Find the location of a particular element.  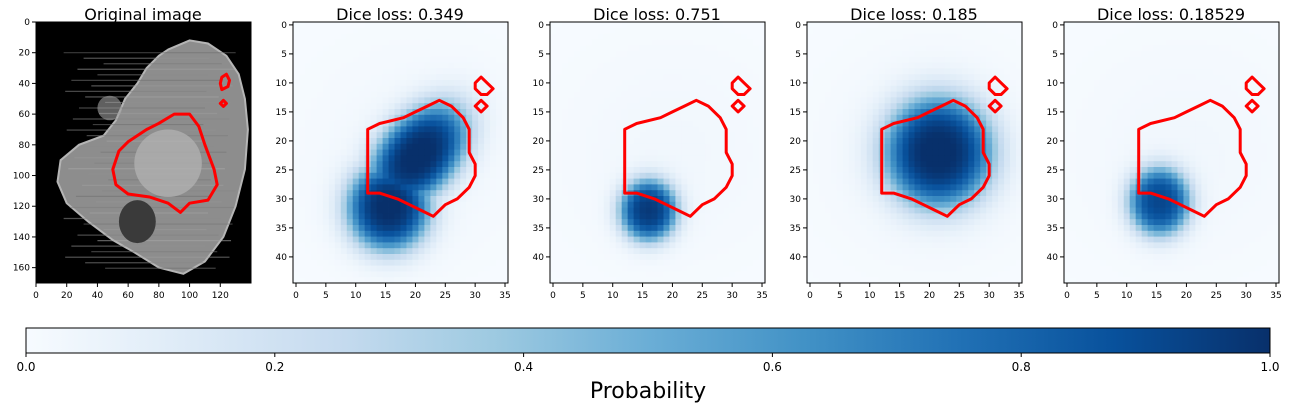

x-tick-label: 0 is located at coordinates (296, 296).